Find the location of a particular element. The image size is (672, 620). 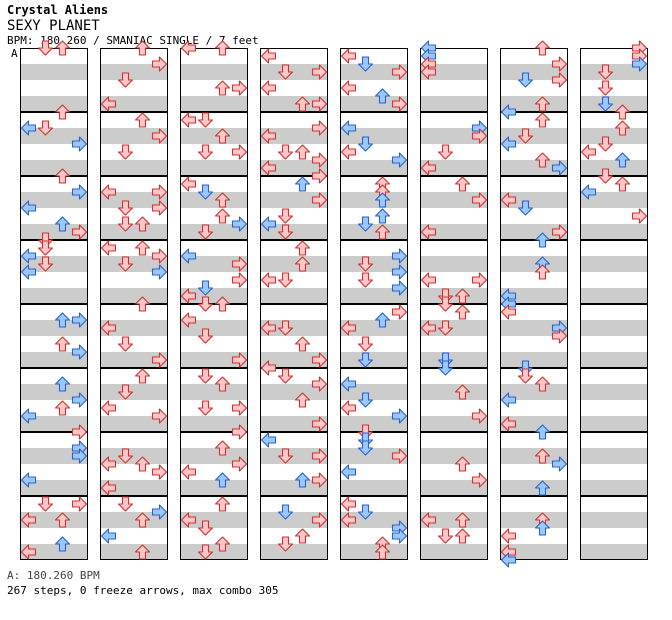

artist-name: Crystal Aliens is located at coordinates (58, 10).